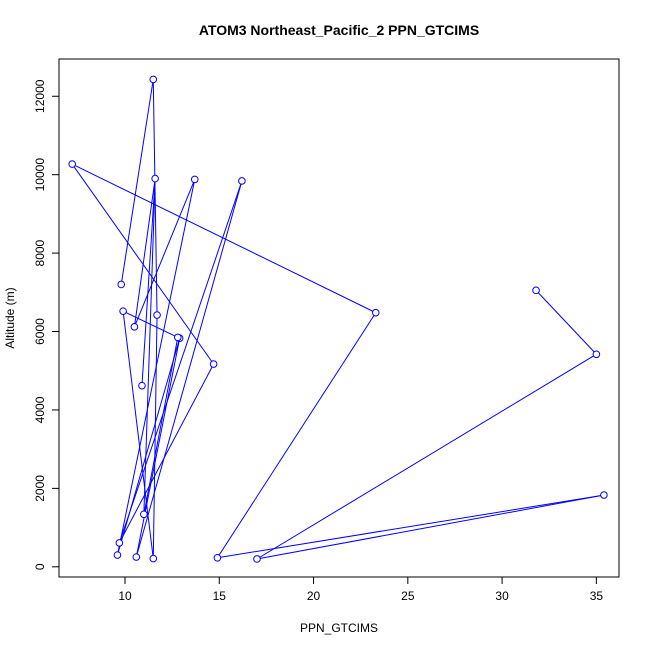  I want to click on chart-title: ATOM3 Northeast_Pacific_2 PPN_GTCIMS, so click(339, 30).